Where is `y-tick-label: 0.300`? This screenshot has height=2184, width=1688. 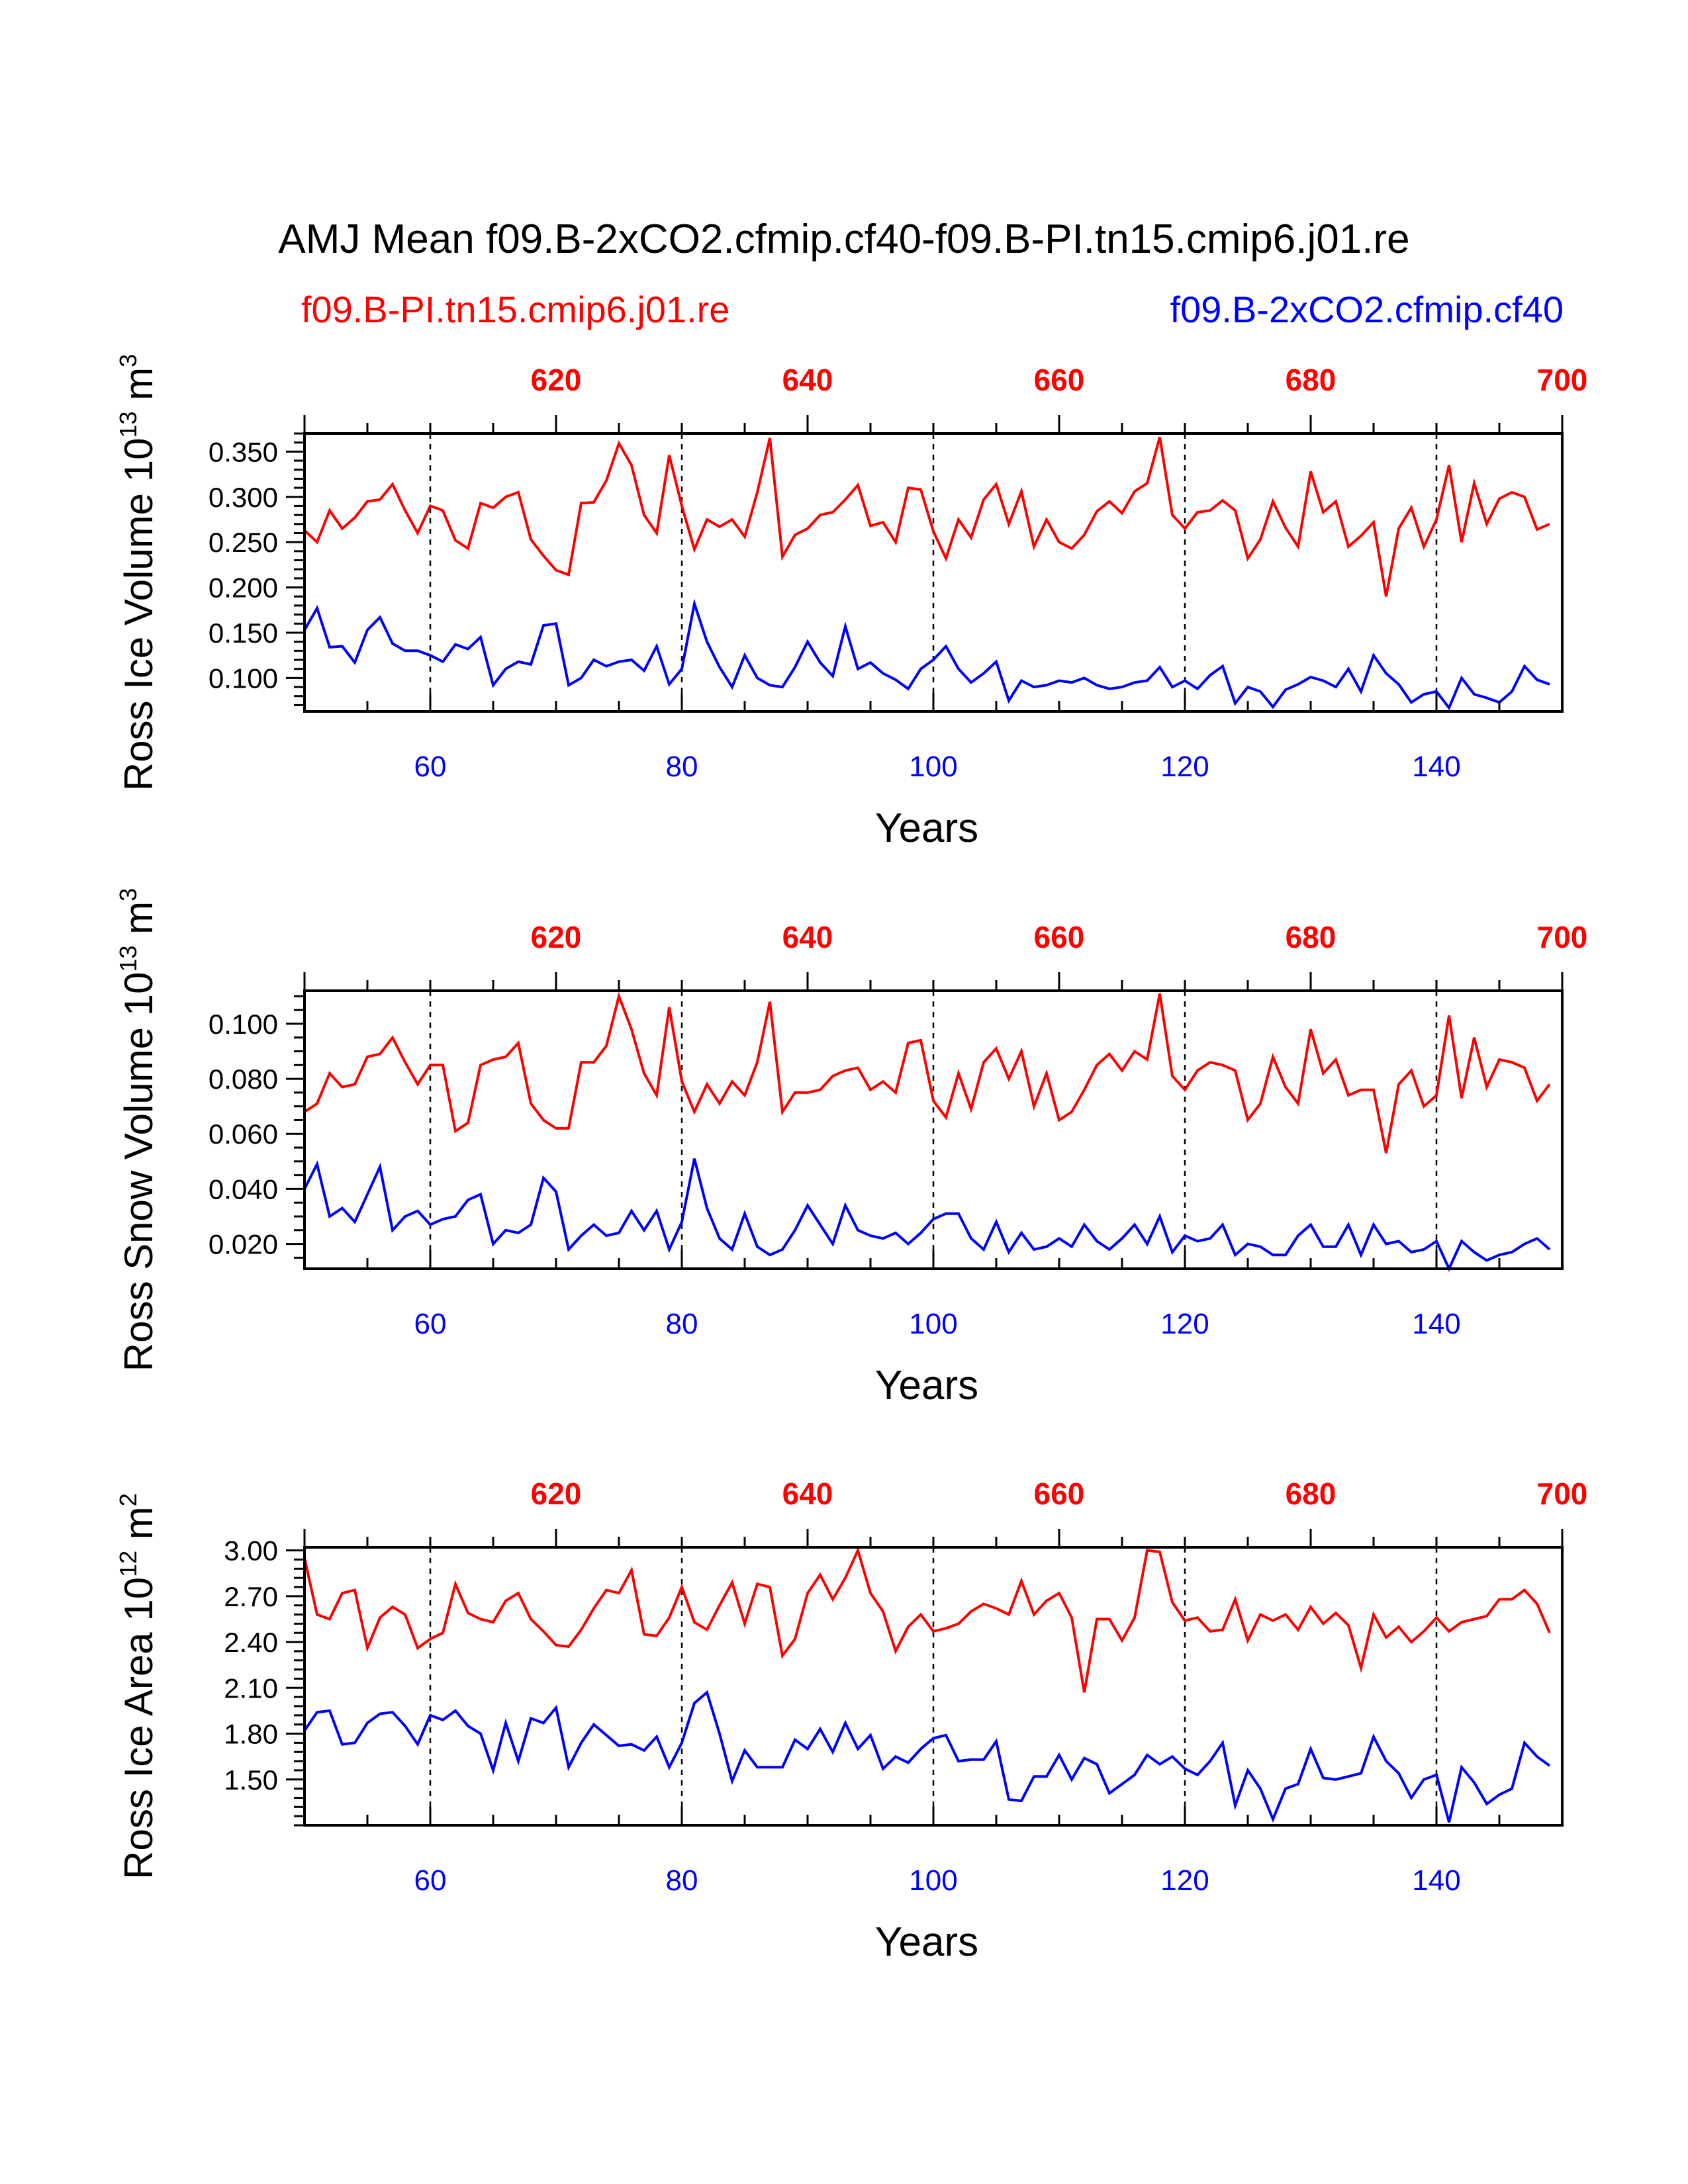
y-tick-label: 0.300 is located at coordinates (243, 498).